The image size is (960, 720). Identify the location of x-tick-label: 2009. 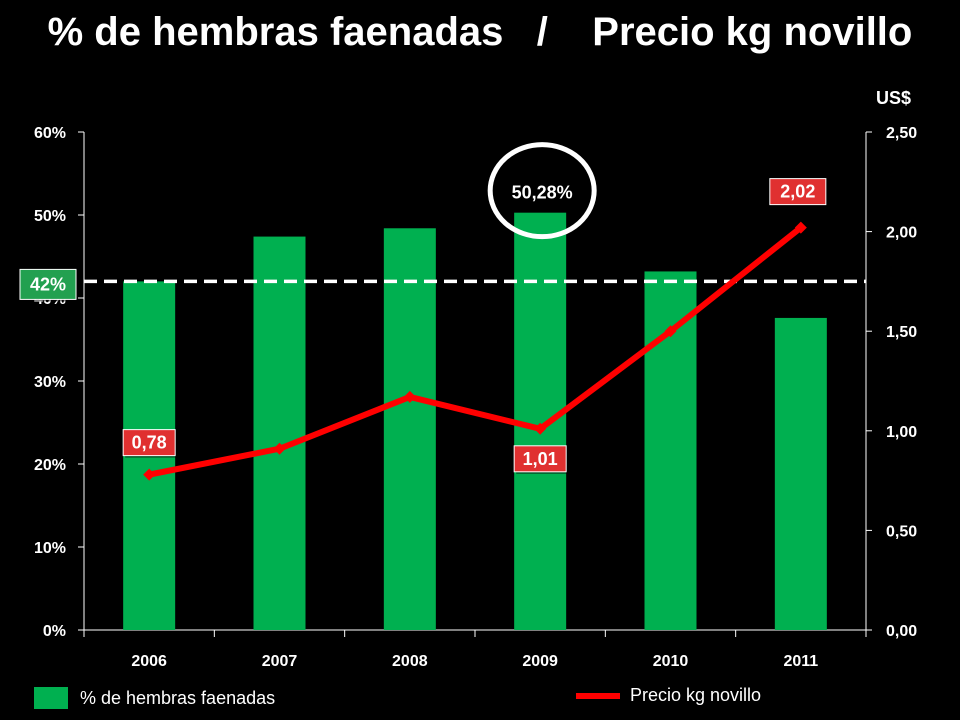
(540, 661).